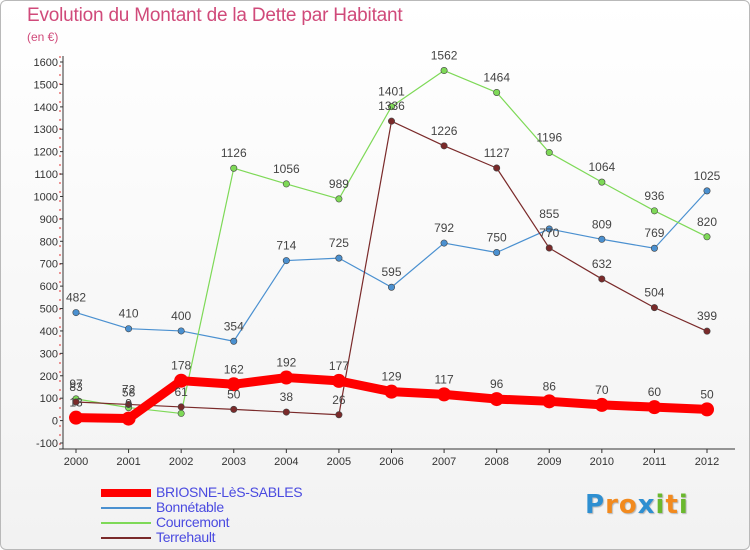 This screenshot has width=750, height=550. I want to click on legend-swatch-briosne, so click(126, 493).